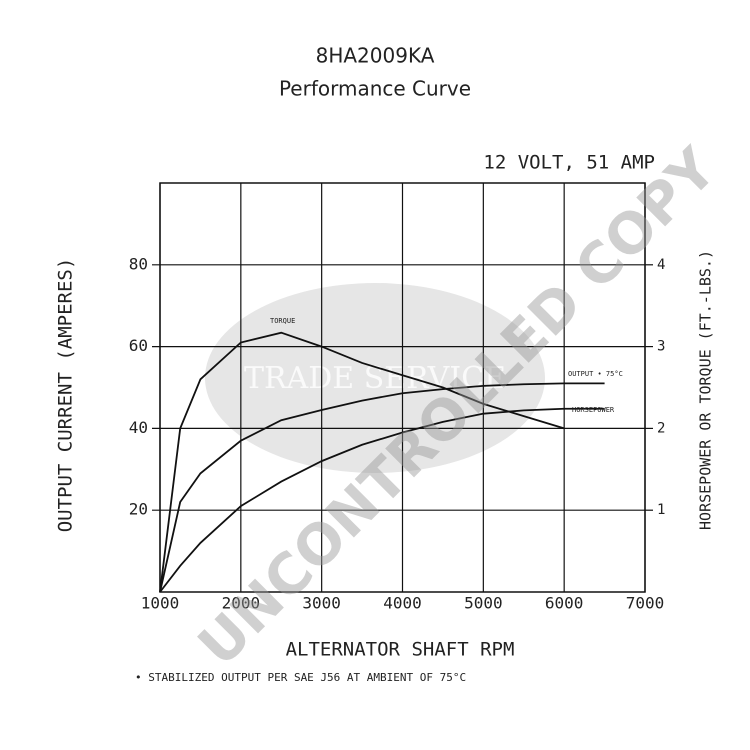 This screenshot has height=750, width=750. I want to click on x-axis-label: ALTERNATOR SHAFT RPM, so click(400, 650).